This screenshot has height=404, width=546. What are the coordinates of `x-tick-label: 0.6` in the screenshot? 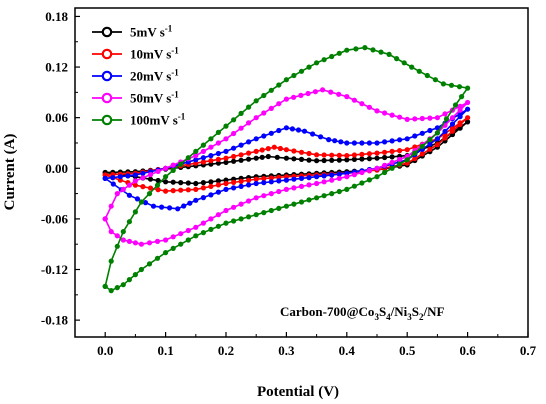 It's located at (467, 350).